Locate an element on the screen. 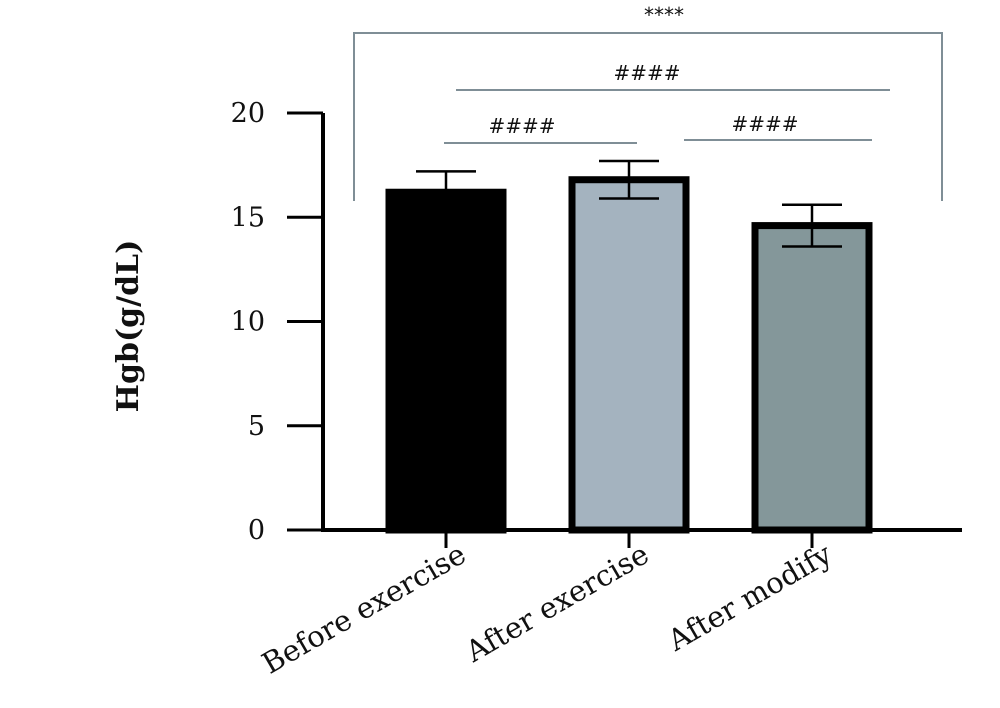  x-category-label-3: After modify is located at coordinates (749, 597).